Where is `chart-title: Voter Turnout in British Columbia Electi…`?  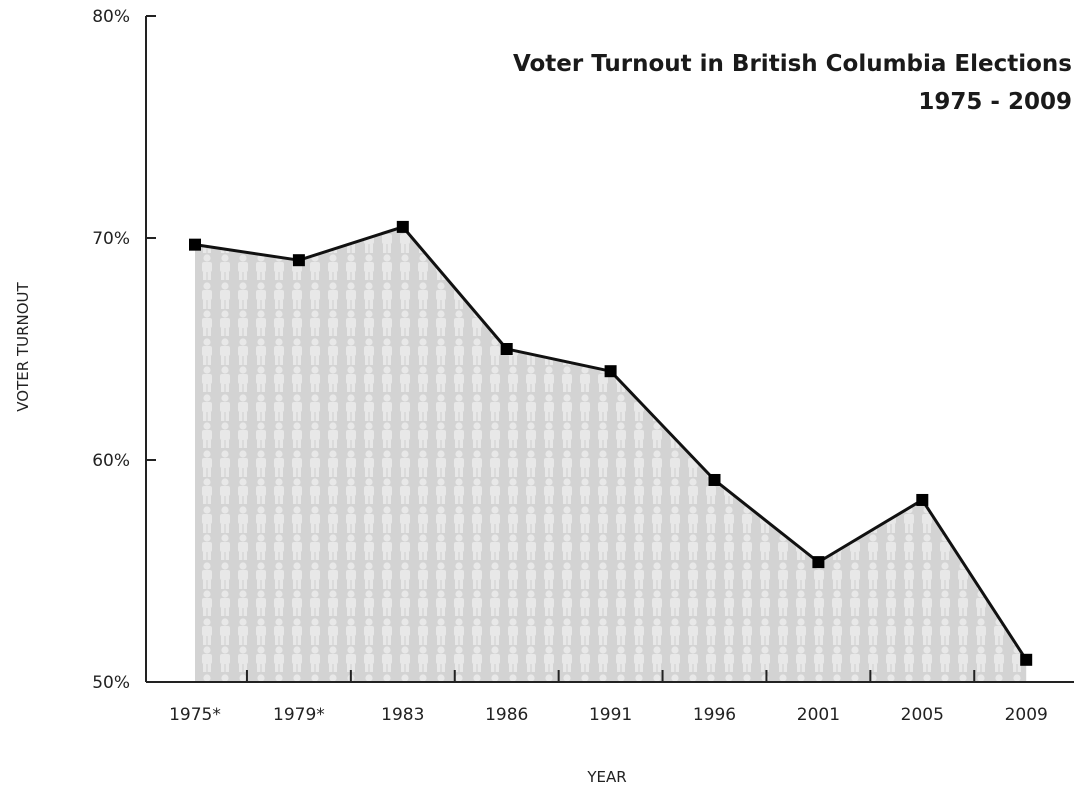
chart-title: Voter Turnout in British Columbia Electi… is located at coordinates (792, 64).